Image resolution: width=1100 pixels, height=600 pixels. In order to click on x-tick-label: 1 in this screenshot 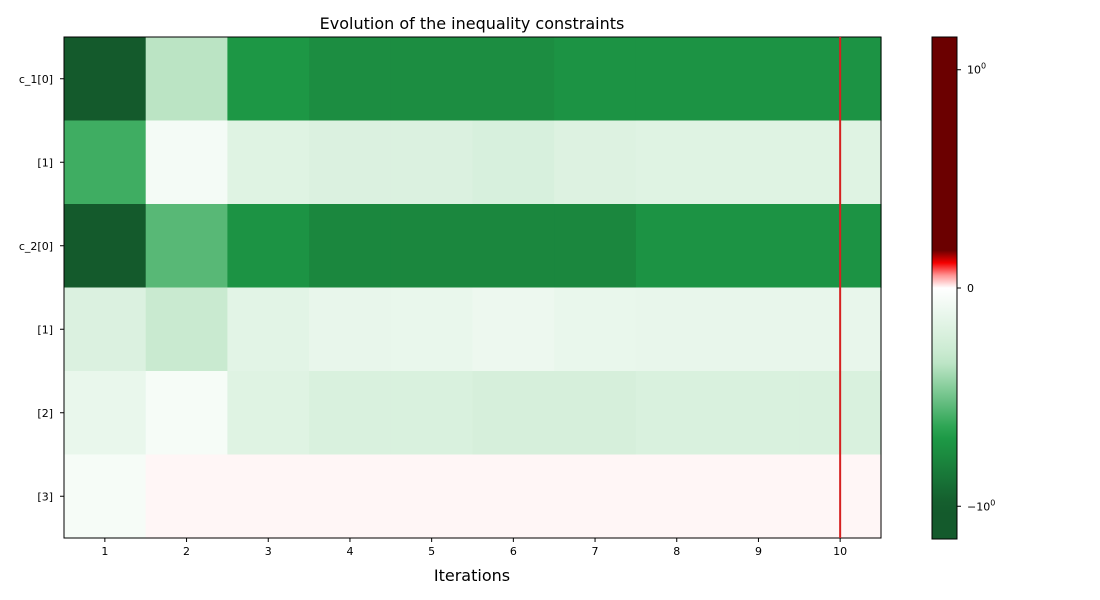, I will do `click(104, 551)`.